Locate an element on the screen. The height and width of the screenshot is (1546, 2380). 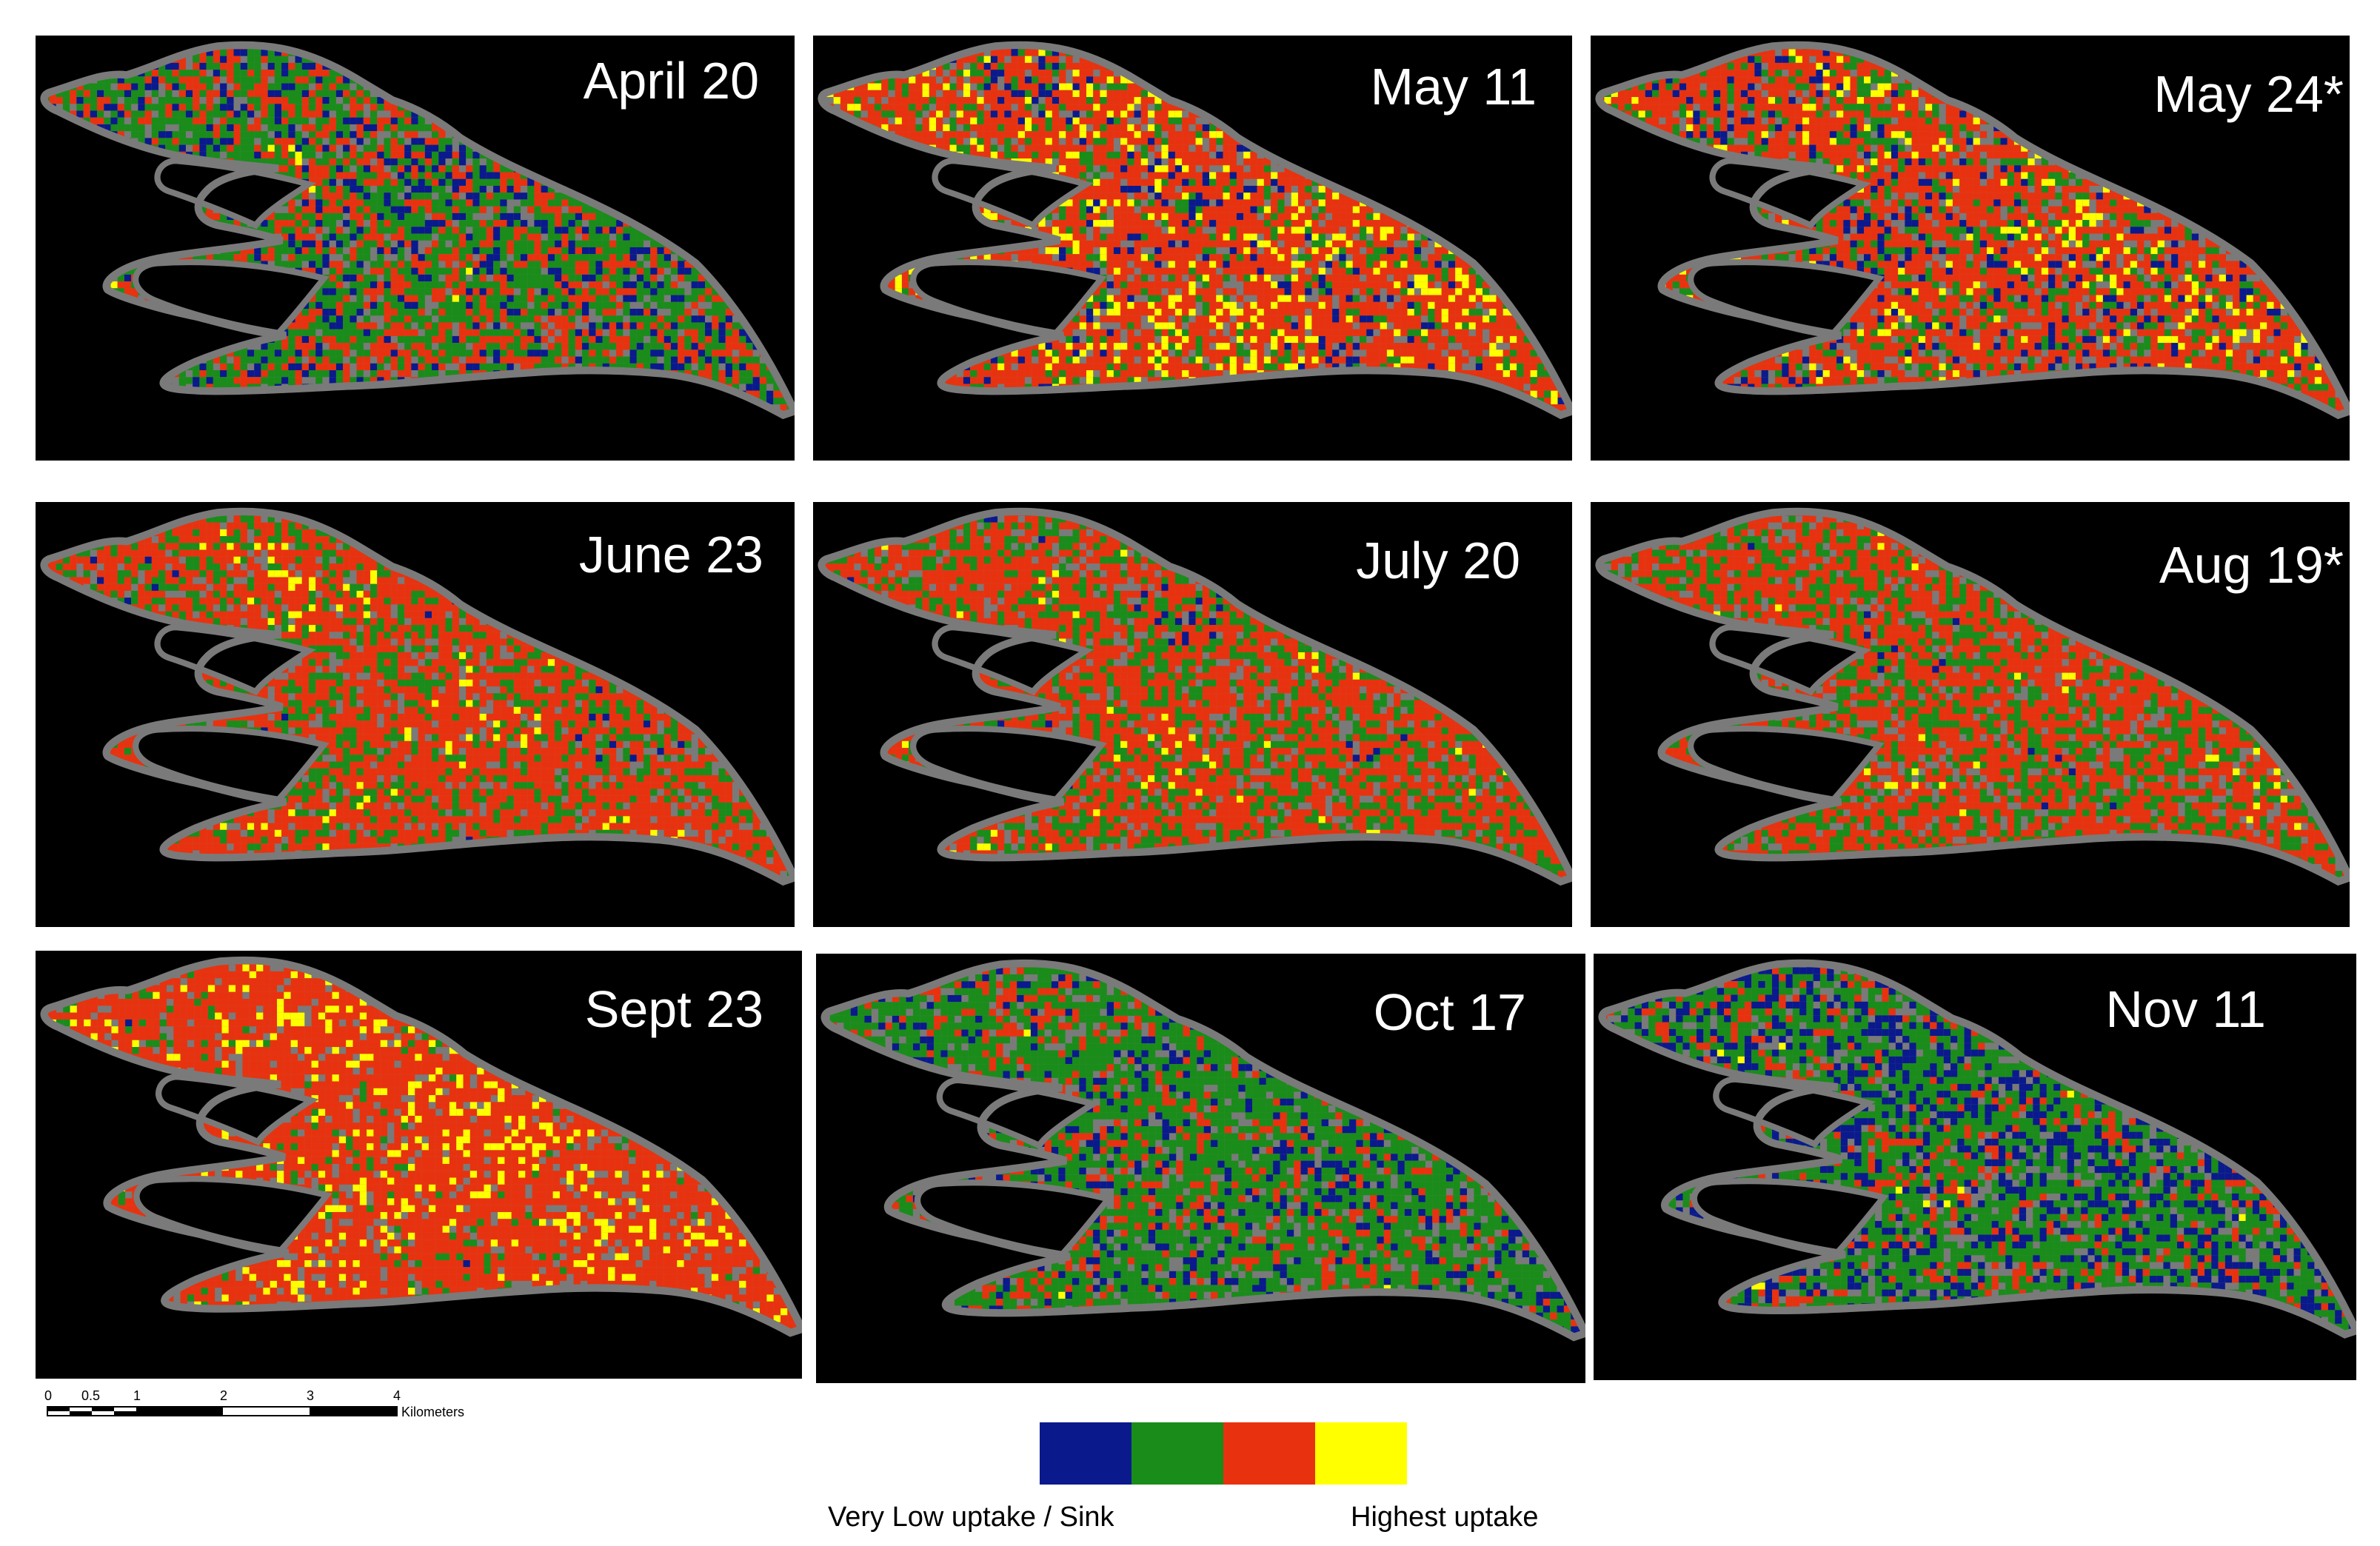
scale-tick-label: 3 is located at coordinates (310, 1396).